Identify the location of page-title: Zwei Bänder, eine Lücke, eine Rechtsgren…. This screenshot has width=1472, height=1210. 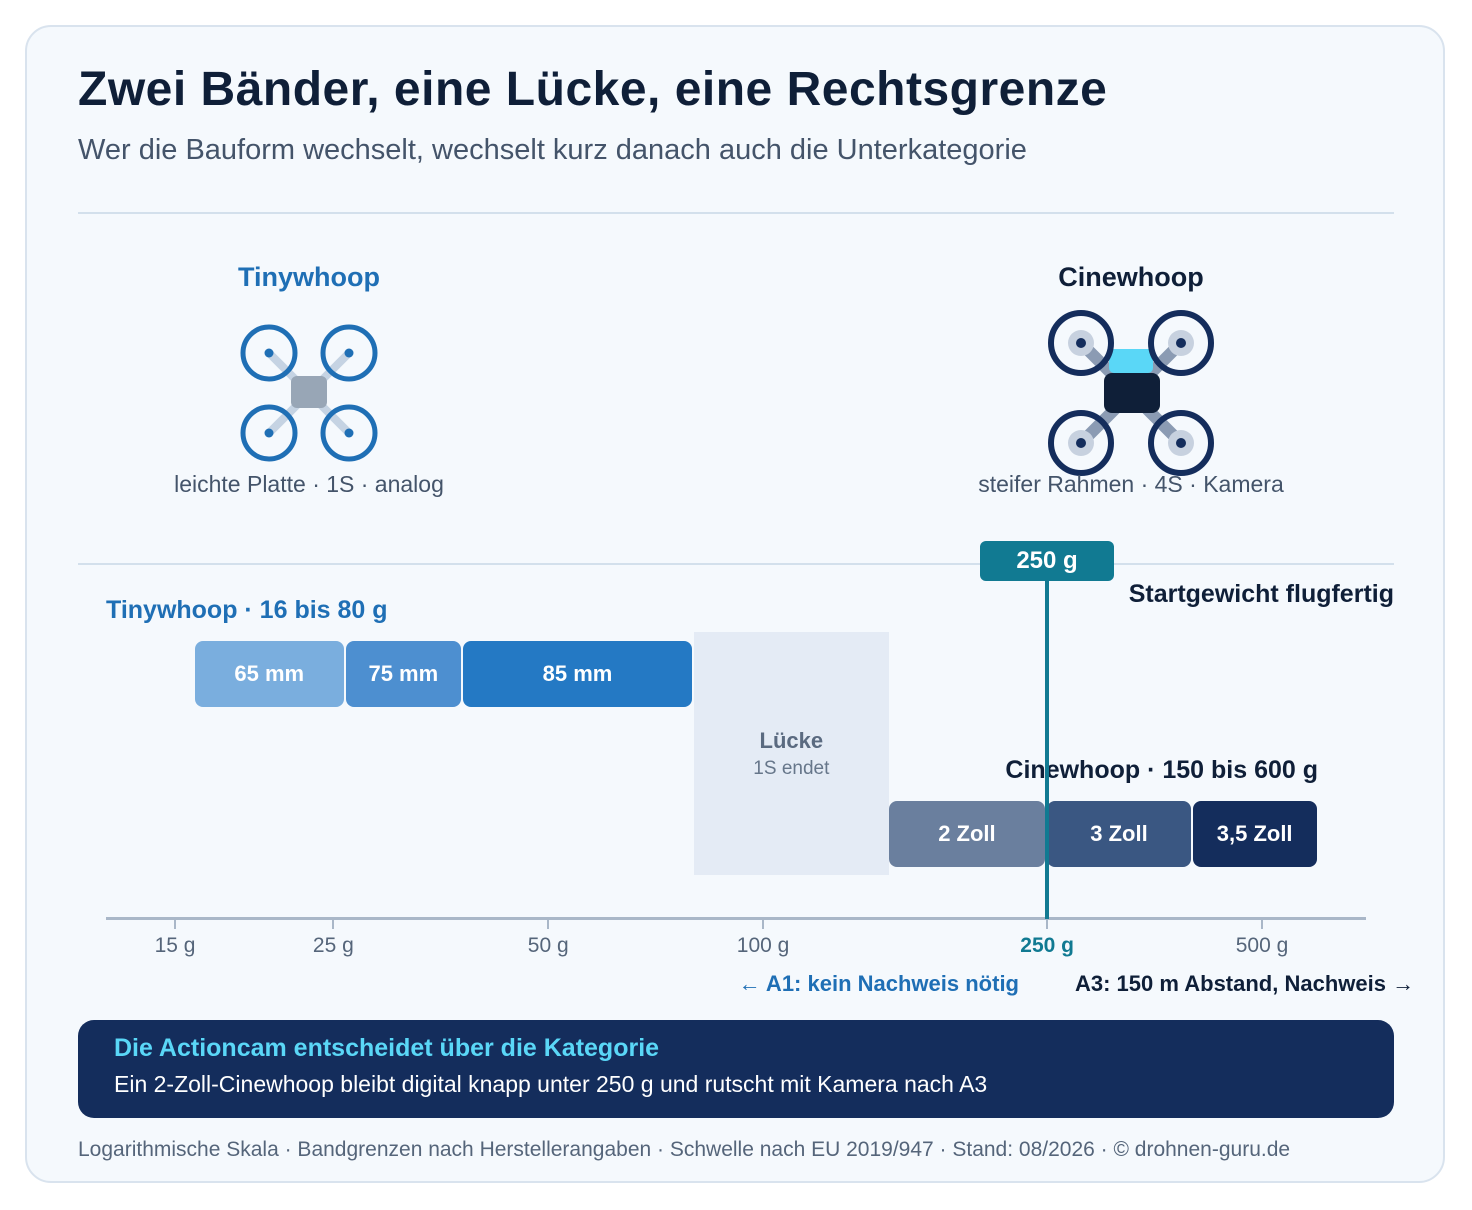
(593, 89).